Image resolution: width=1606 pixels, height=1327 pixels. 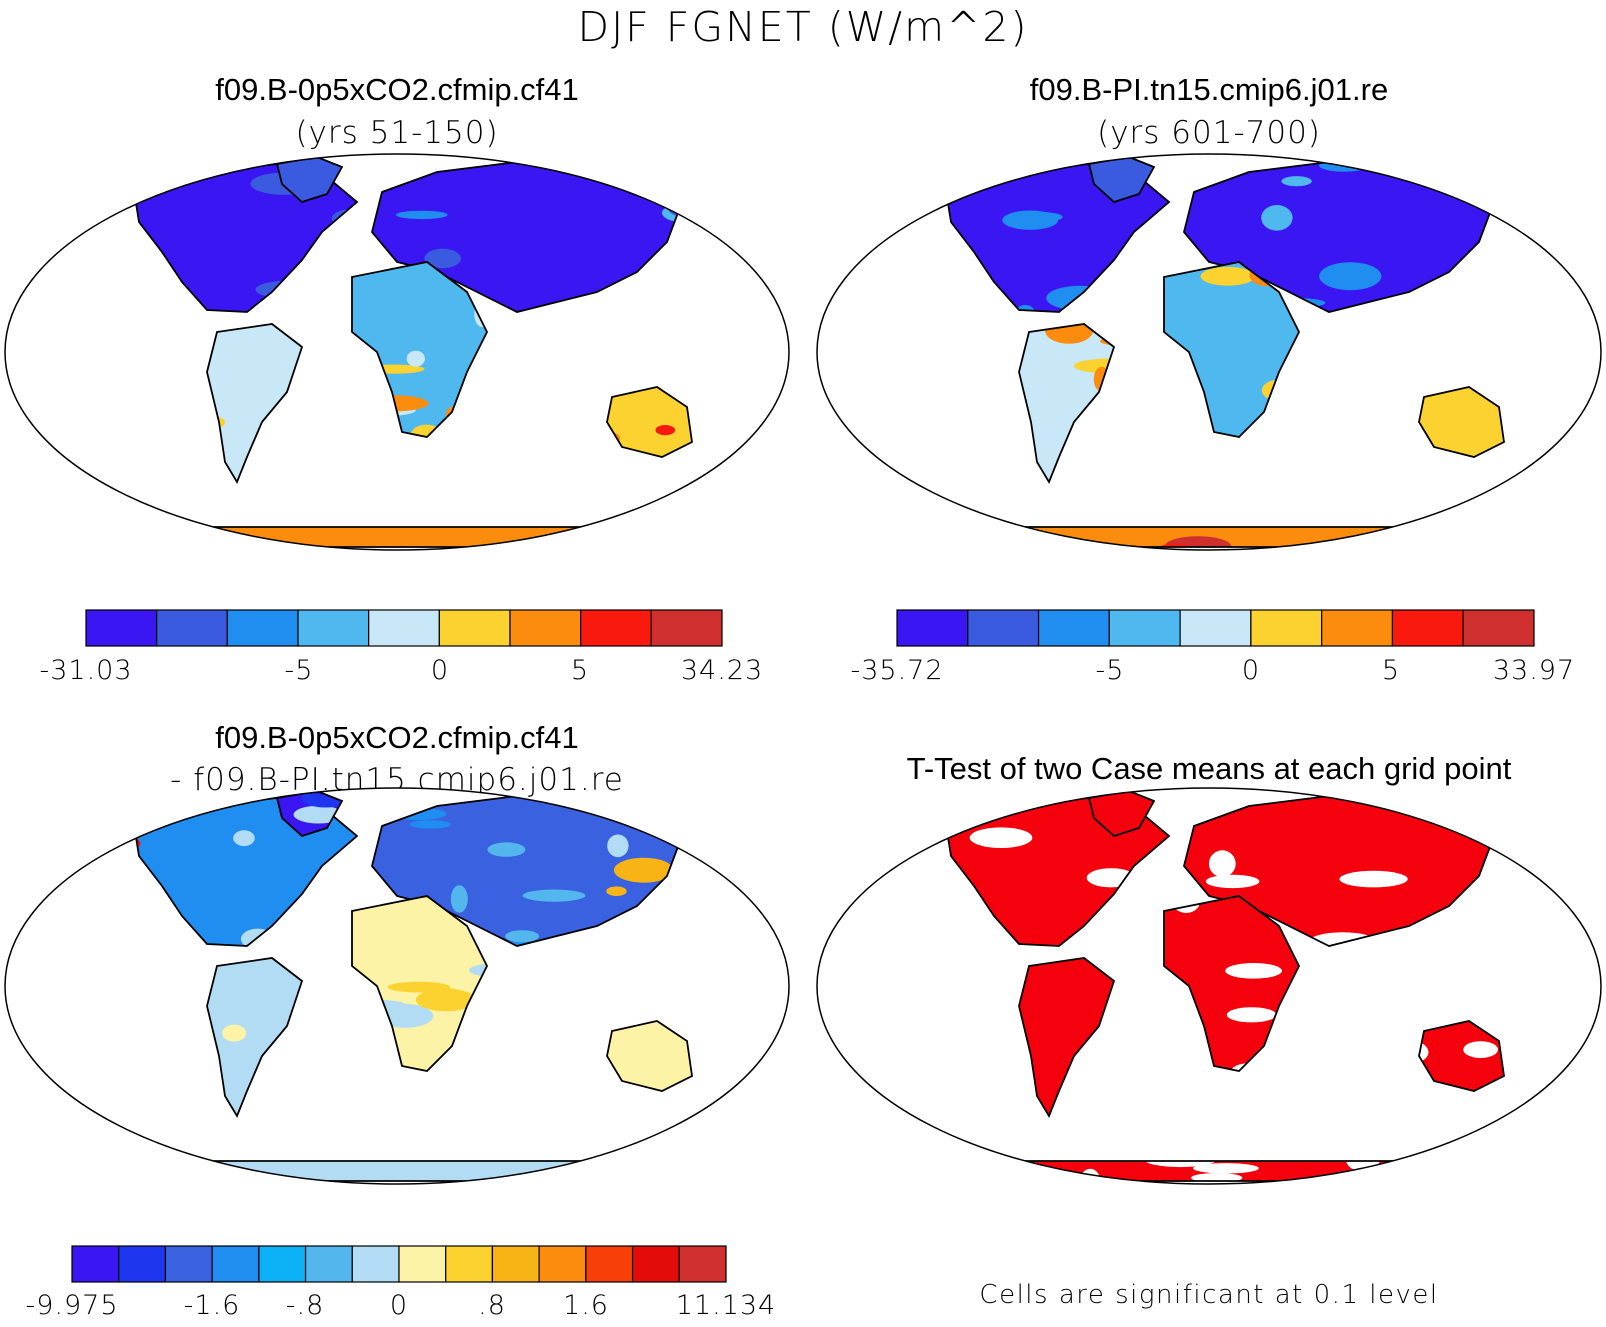 I want to click on colorbar-2-swatches, so click(x=1215, y=628).